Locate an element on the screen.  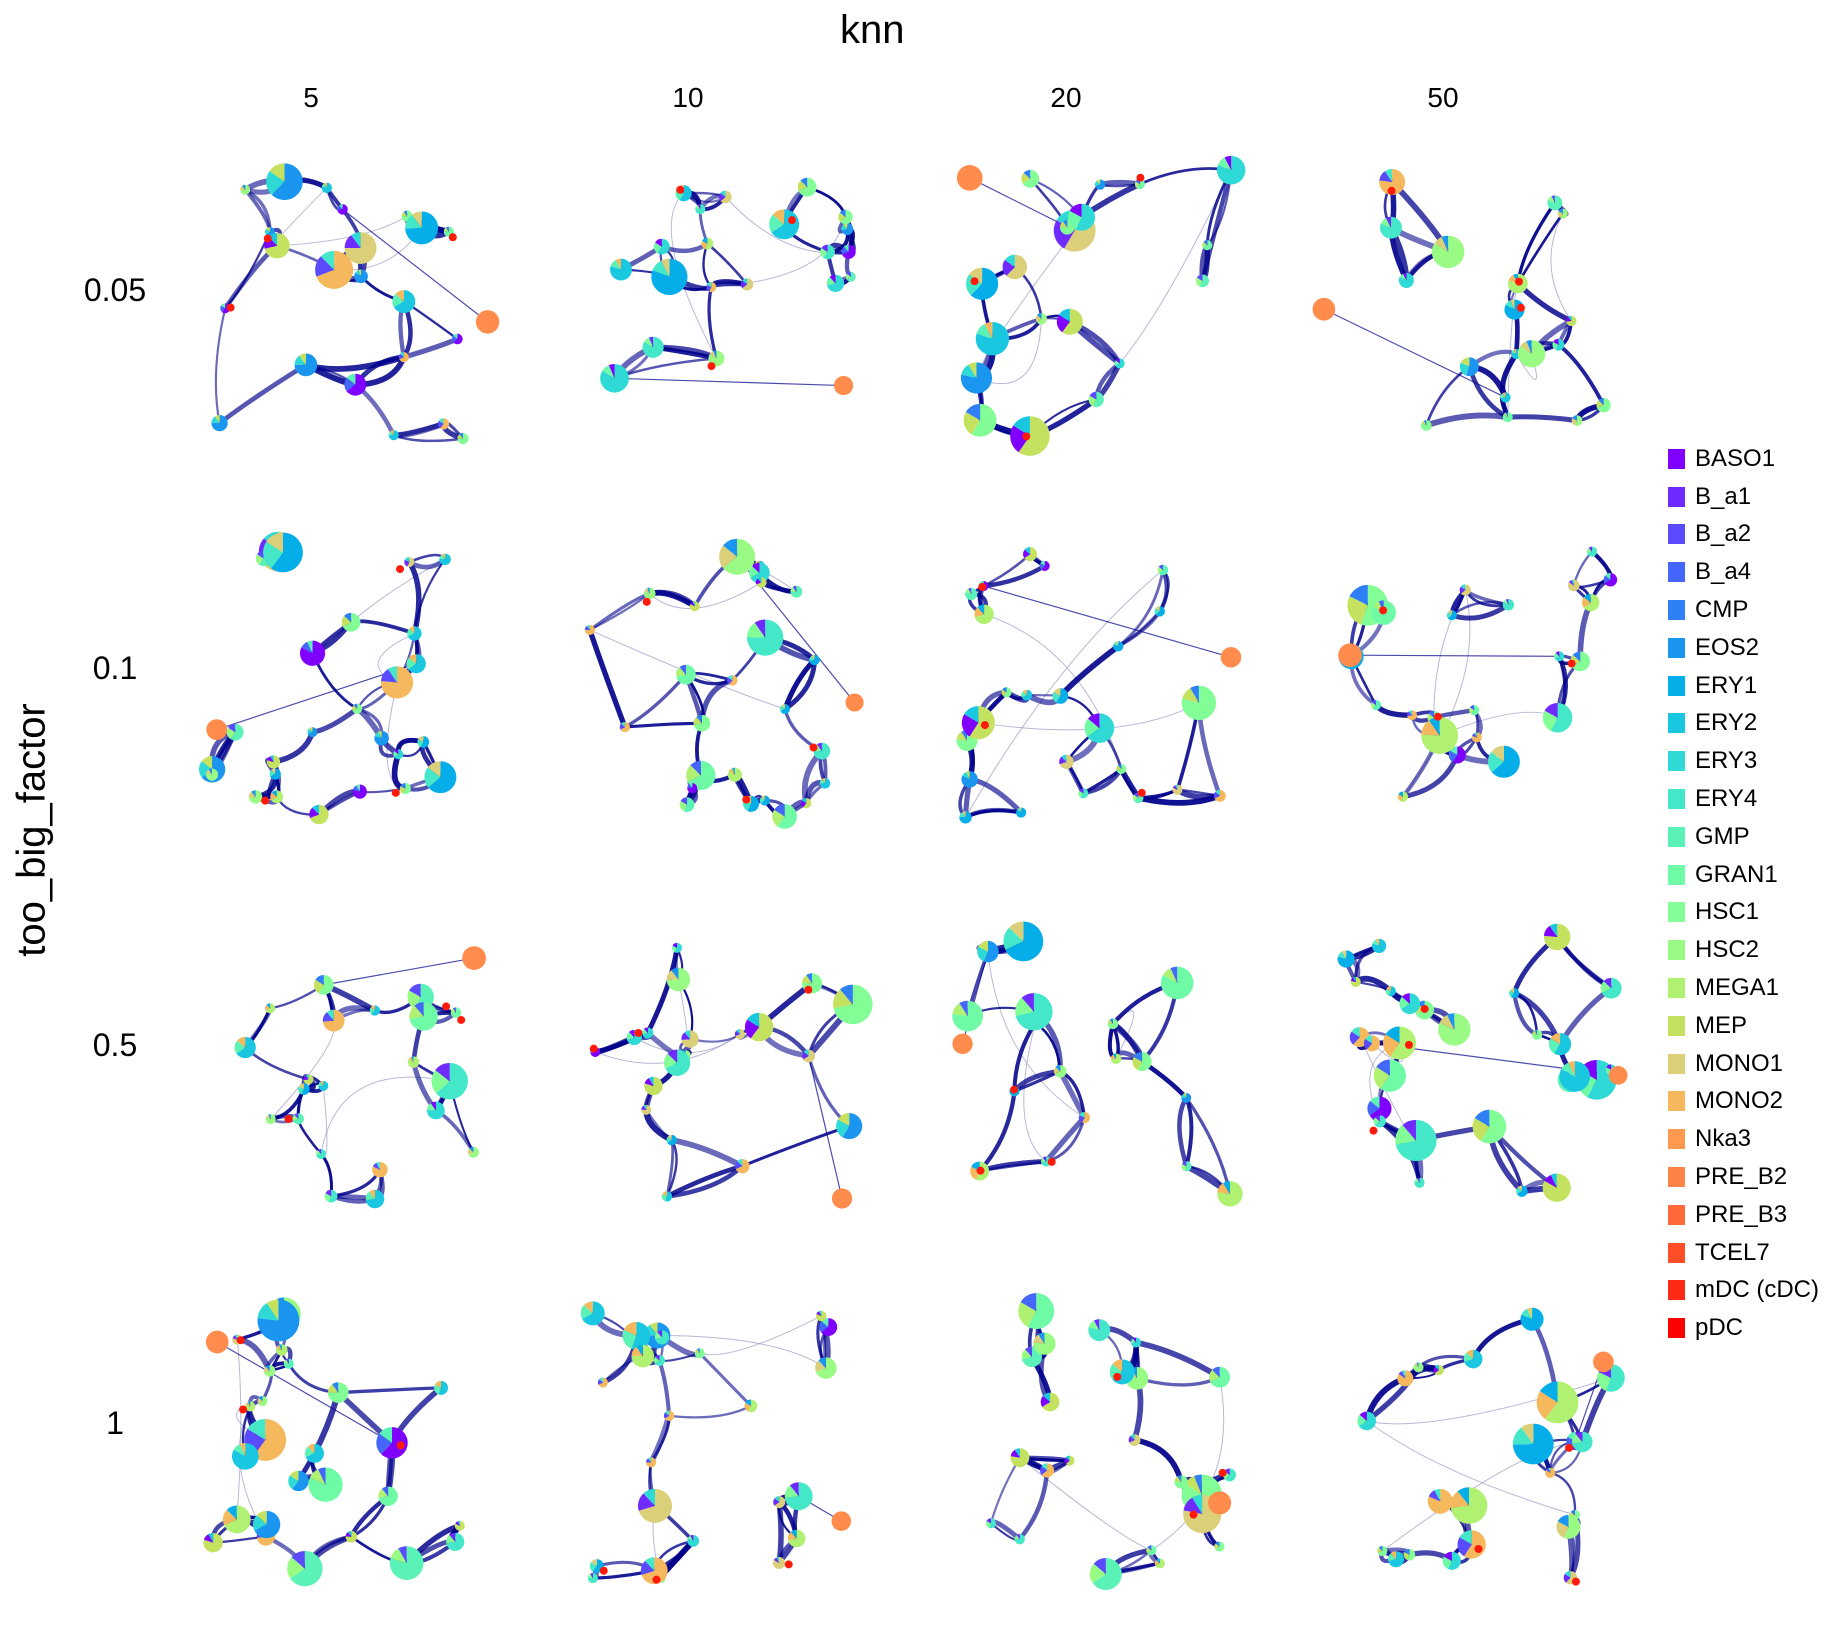
legend-label: ERY4 is located at coordinates (1726, 799).